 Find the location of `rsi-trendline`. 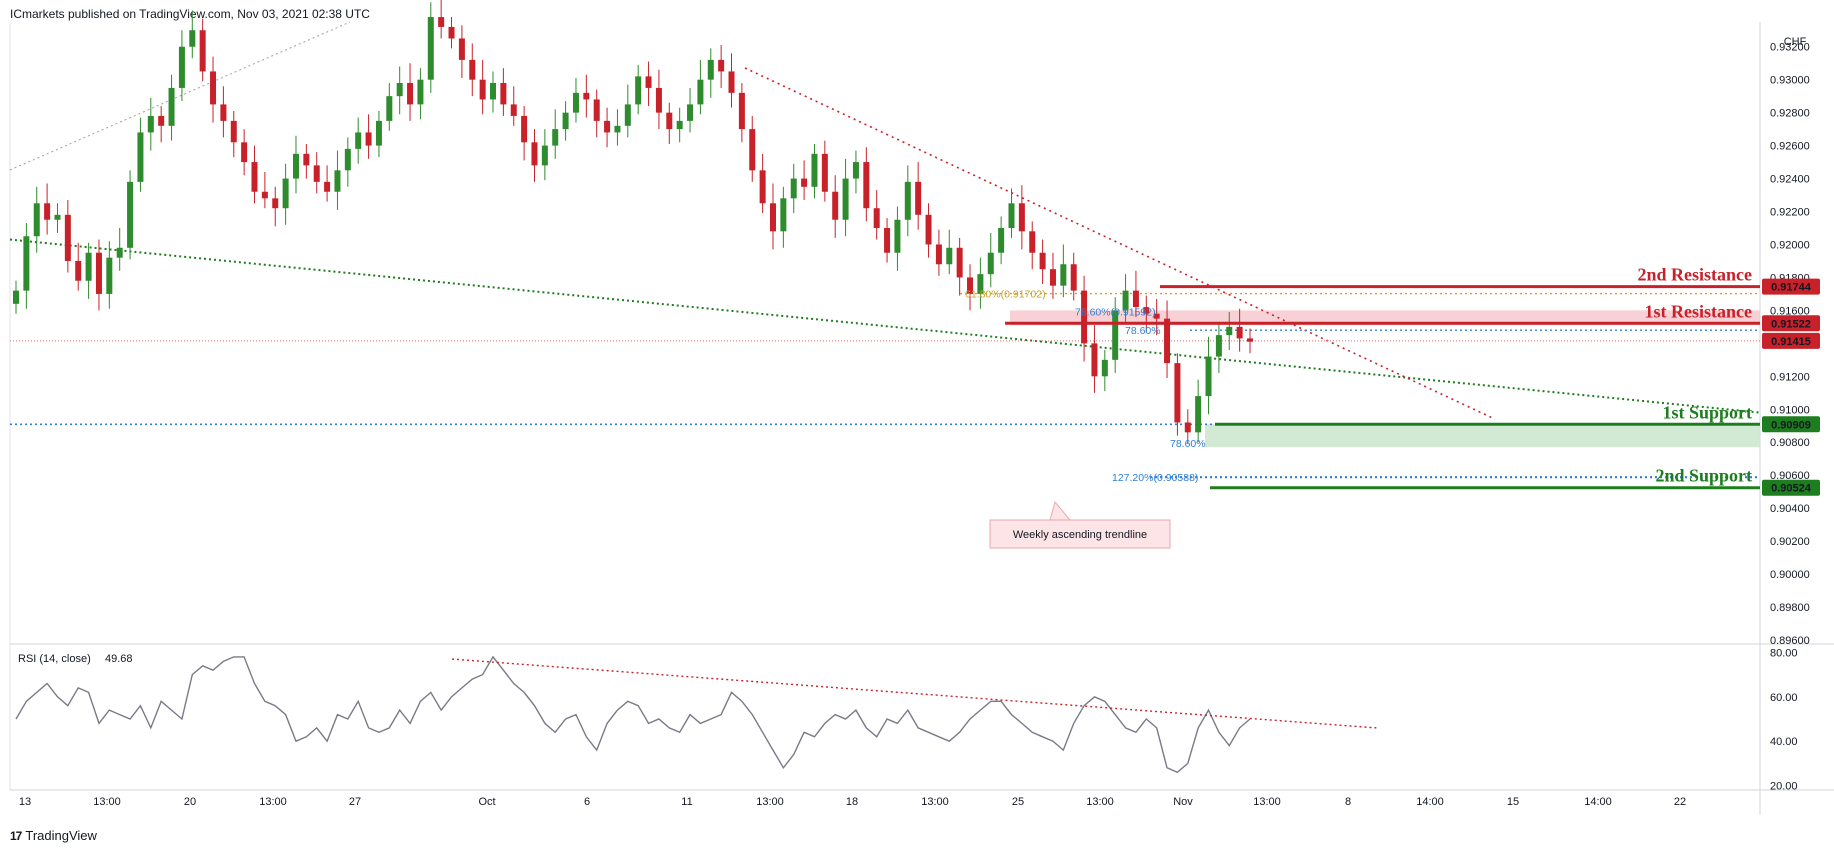

rsi-trendline is located at coordinates (914, 693).